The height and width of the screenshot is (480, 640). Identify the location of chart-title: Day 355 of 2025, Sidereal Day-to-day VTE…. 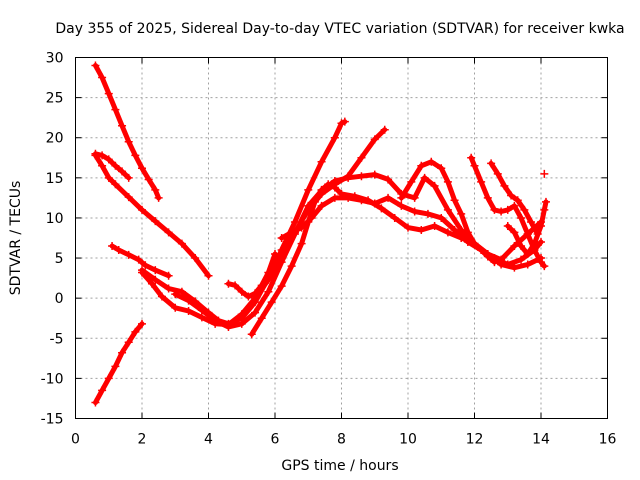
(339, 29).